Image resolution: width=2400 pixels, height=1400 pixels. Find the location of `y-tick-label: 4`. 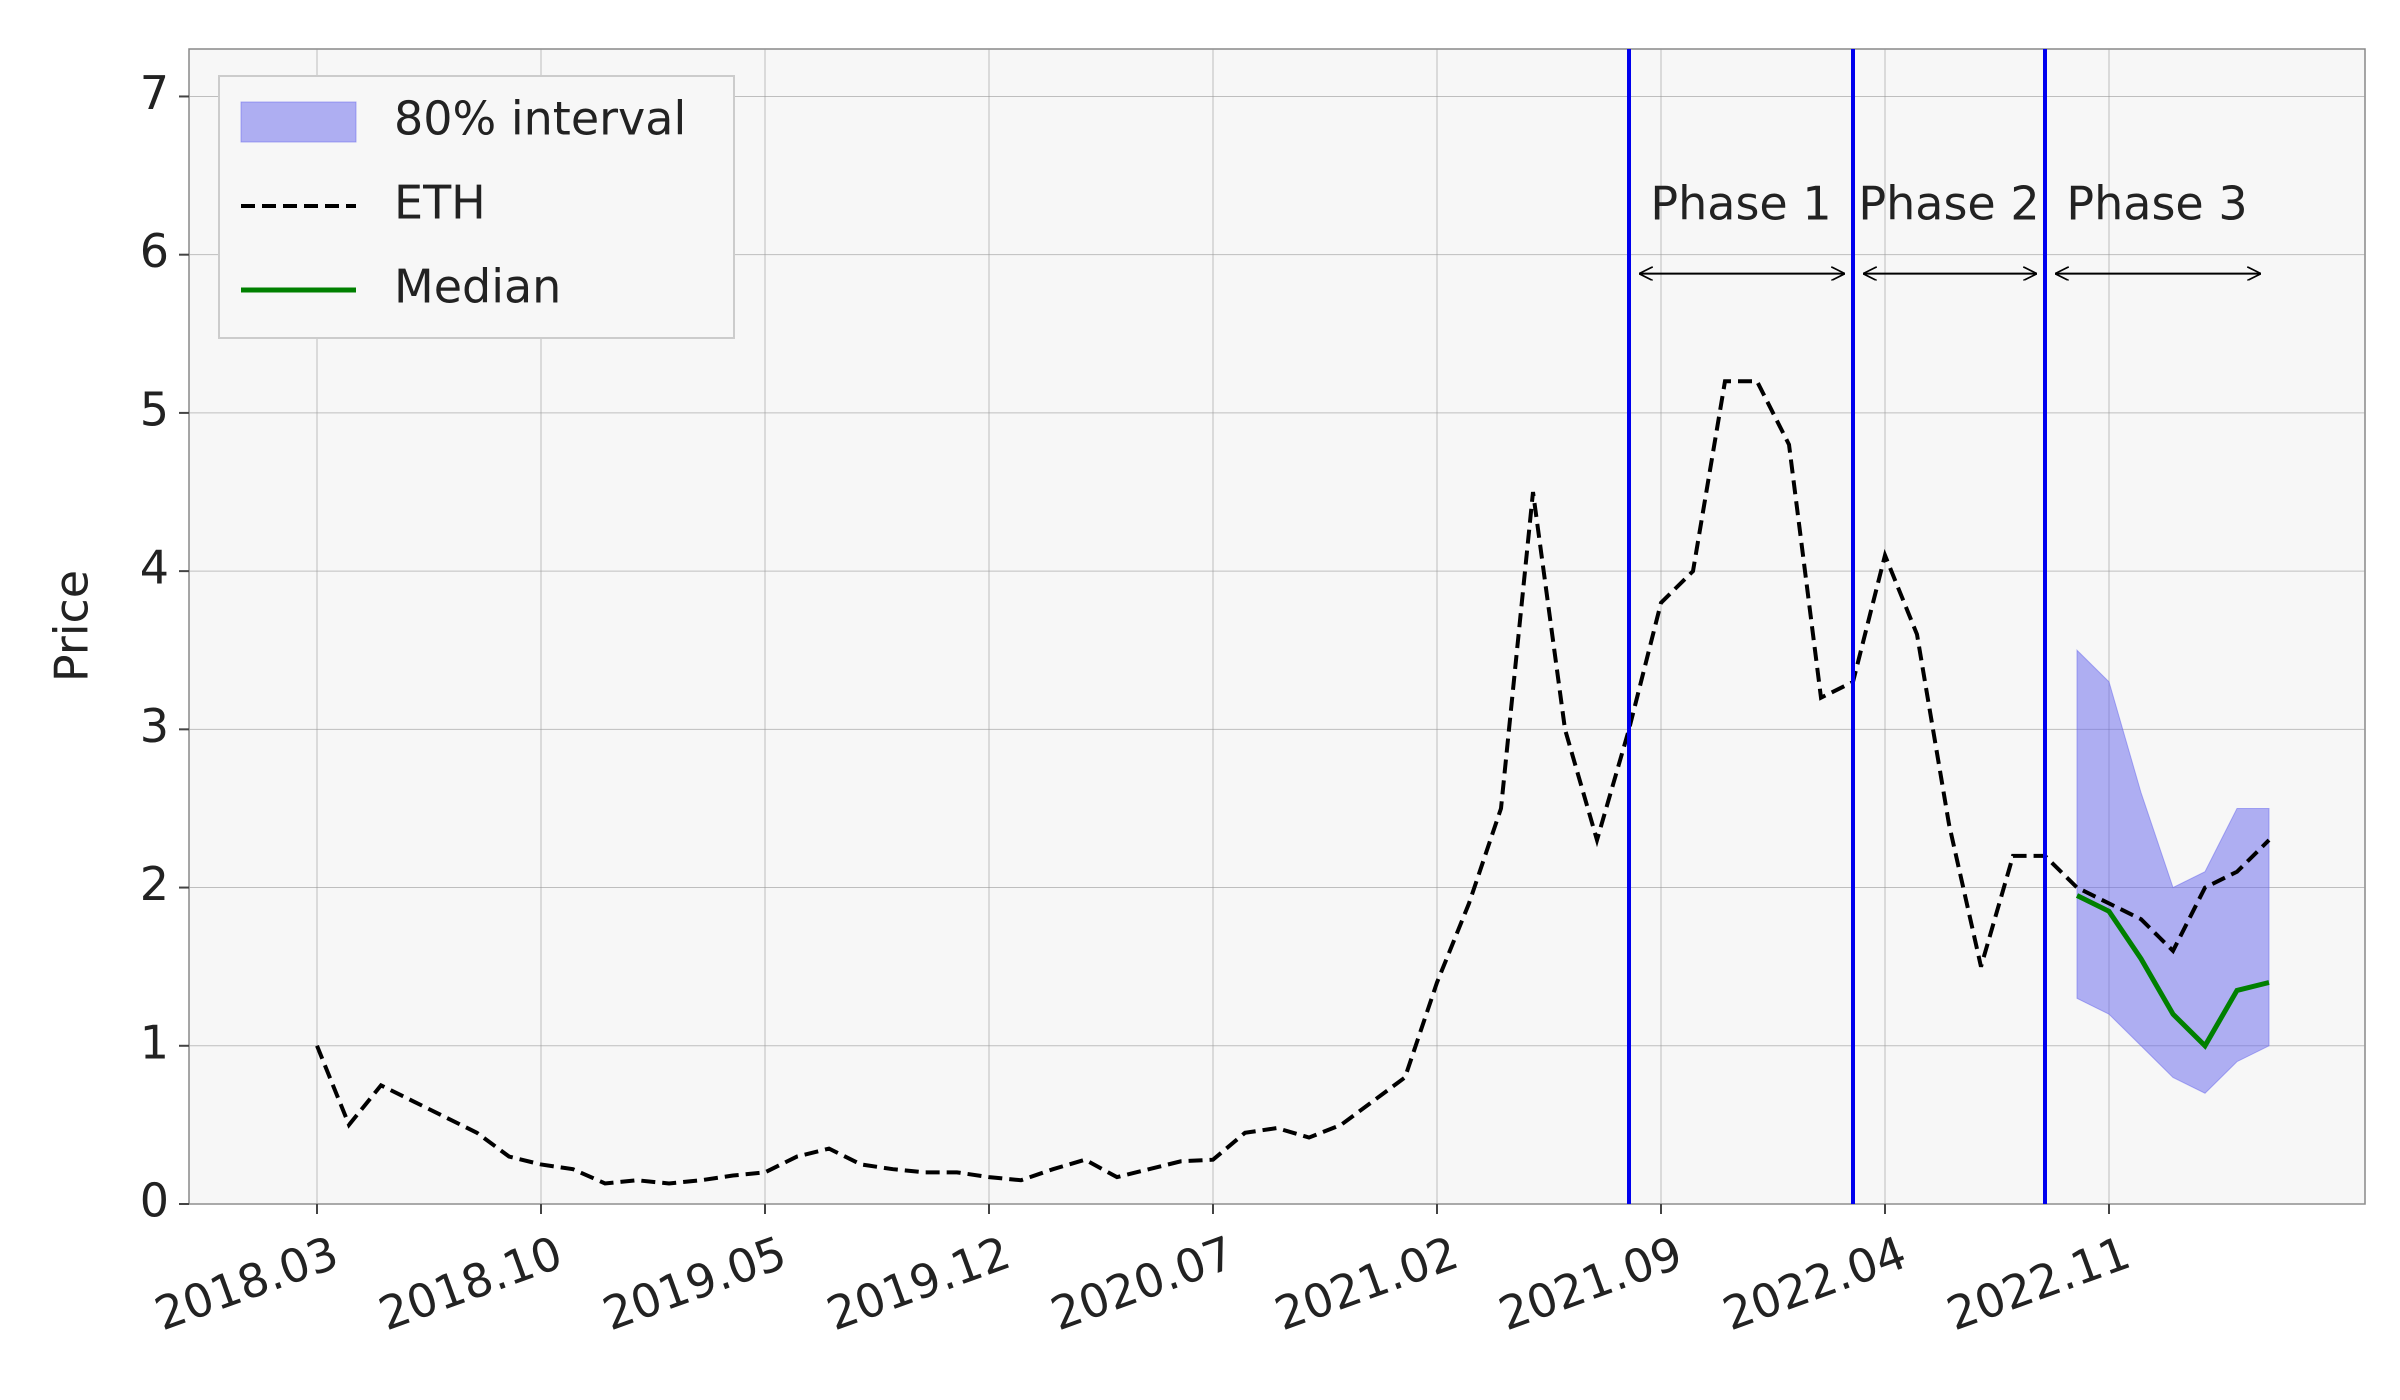

y-tick-label: 4 is located at coordinates (154, 568).